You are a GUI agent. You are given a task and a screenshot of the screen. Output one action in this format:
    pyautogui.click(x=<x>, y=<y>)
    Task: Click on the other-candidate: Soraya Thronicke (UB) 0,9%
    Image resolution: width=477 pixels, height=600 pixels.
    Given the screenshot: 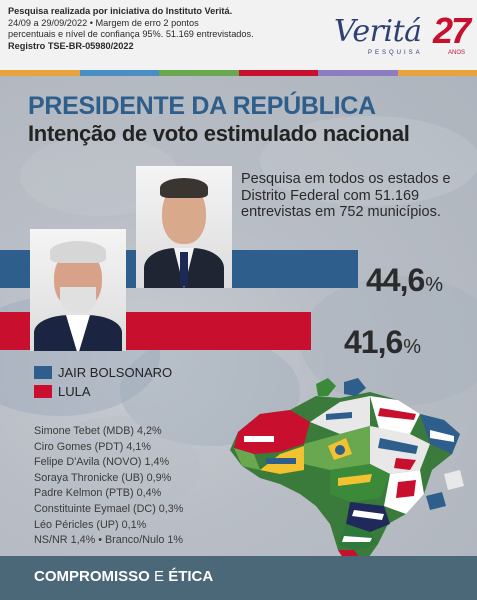 What is the action you would take?
    pyautogui.click(x=103, y=477)
    